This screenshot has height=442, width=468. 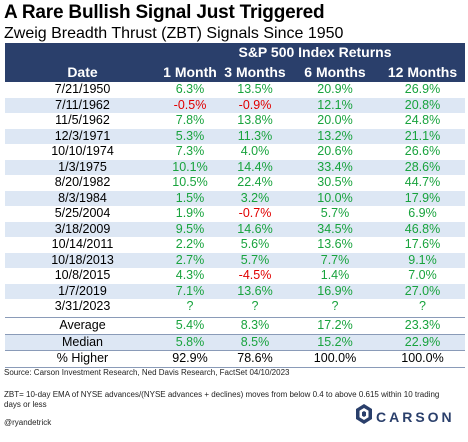 I want to click on table-cell-return: 34.5%, so click(x=335, y=228).